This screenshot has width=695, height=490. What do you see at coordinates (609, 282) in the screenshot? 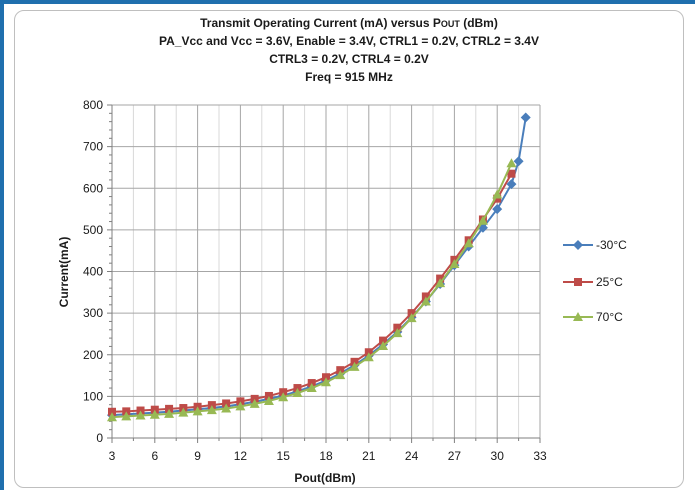
I see `legend-label: 25°C` at bounding box center [609, 282].